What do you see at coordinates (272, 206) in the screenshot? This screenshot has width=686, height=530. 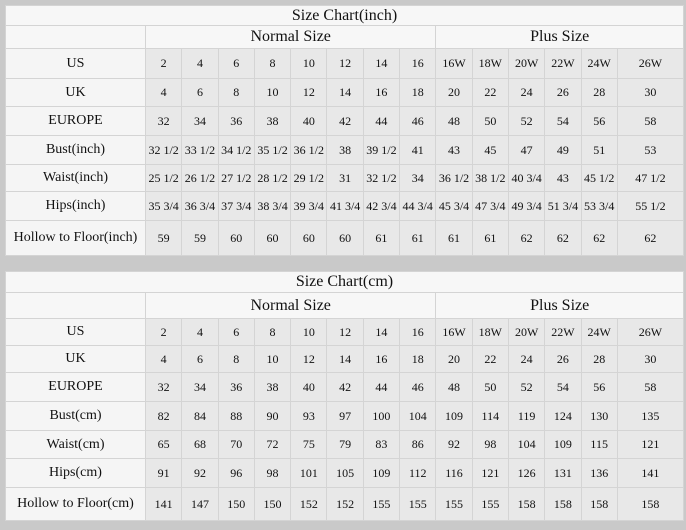 I see `size-value-cell: 38 3/4` at bounding box center [272, 206].